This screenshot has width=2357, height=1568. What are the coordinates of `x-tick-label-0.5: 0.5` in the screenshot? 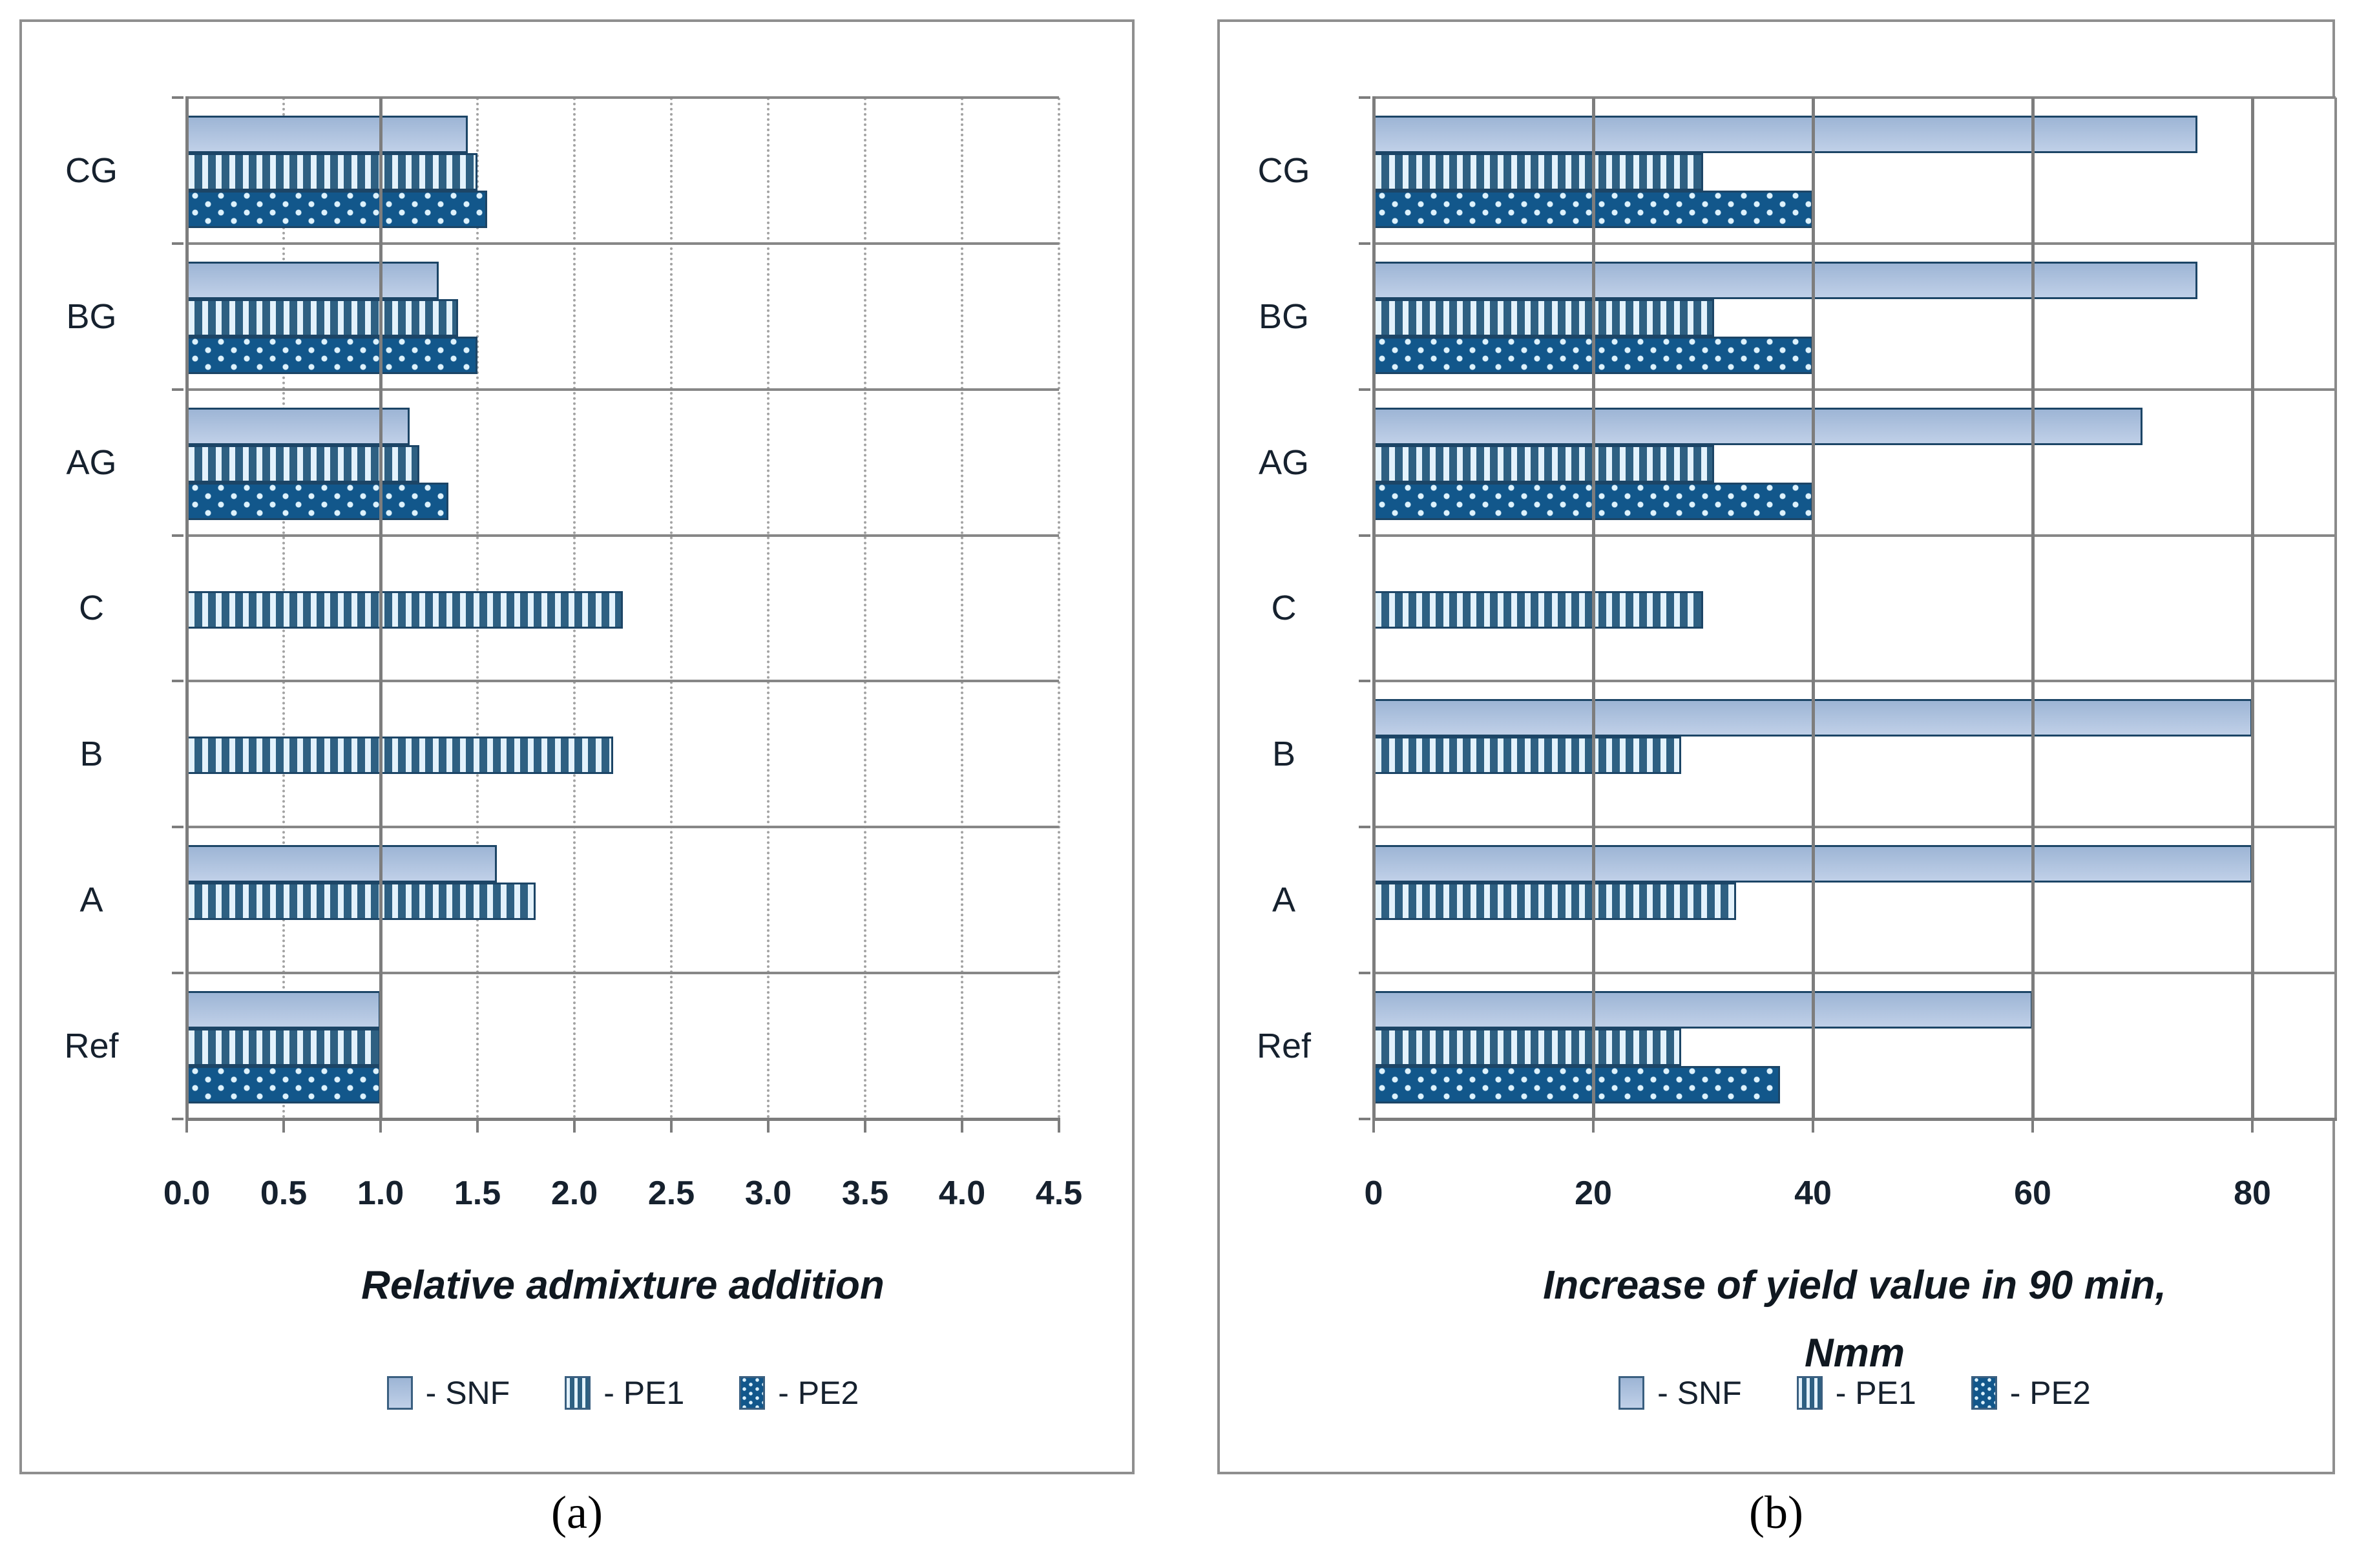 It's located at (284, 1193).